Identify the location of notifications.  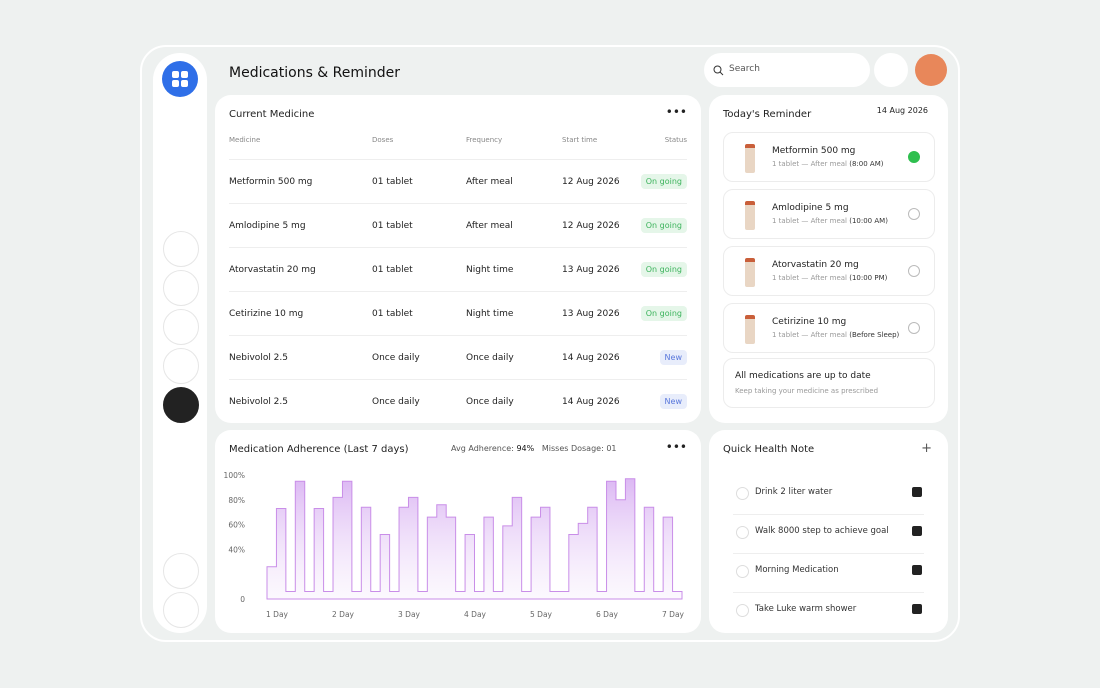
(891, 70).